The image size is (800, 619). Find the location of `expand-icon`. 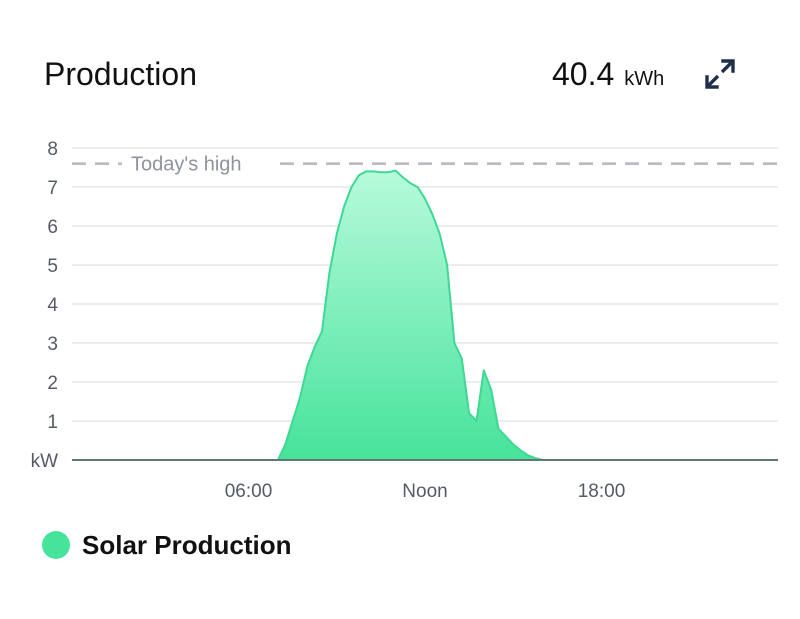

expand-icon is located at coordinates (720, 74).